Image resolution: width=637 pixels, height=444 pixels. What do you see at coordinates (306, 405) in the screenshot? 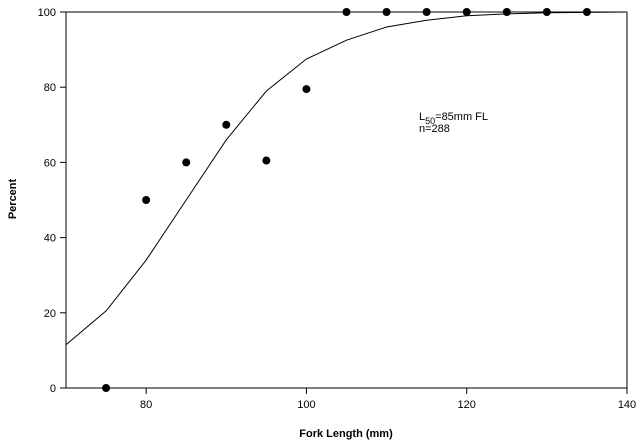
I see `x-tick-label: 100` at bounding box center [306, 405].